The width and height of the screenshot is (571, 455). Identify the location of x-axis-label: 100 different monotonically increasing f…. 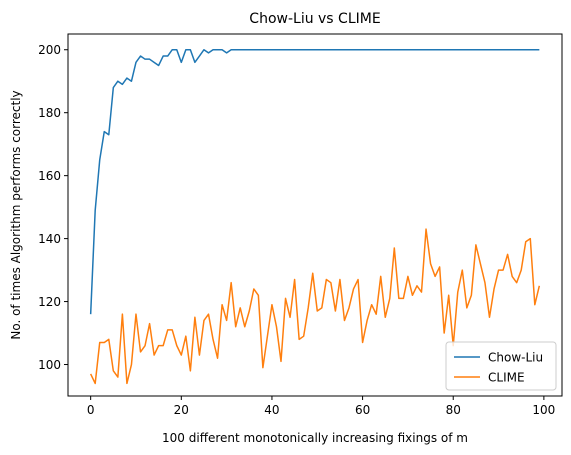
(315, 438).